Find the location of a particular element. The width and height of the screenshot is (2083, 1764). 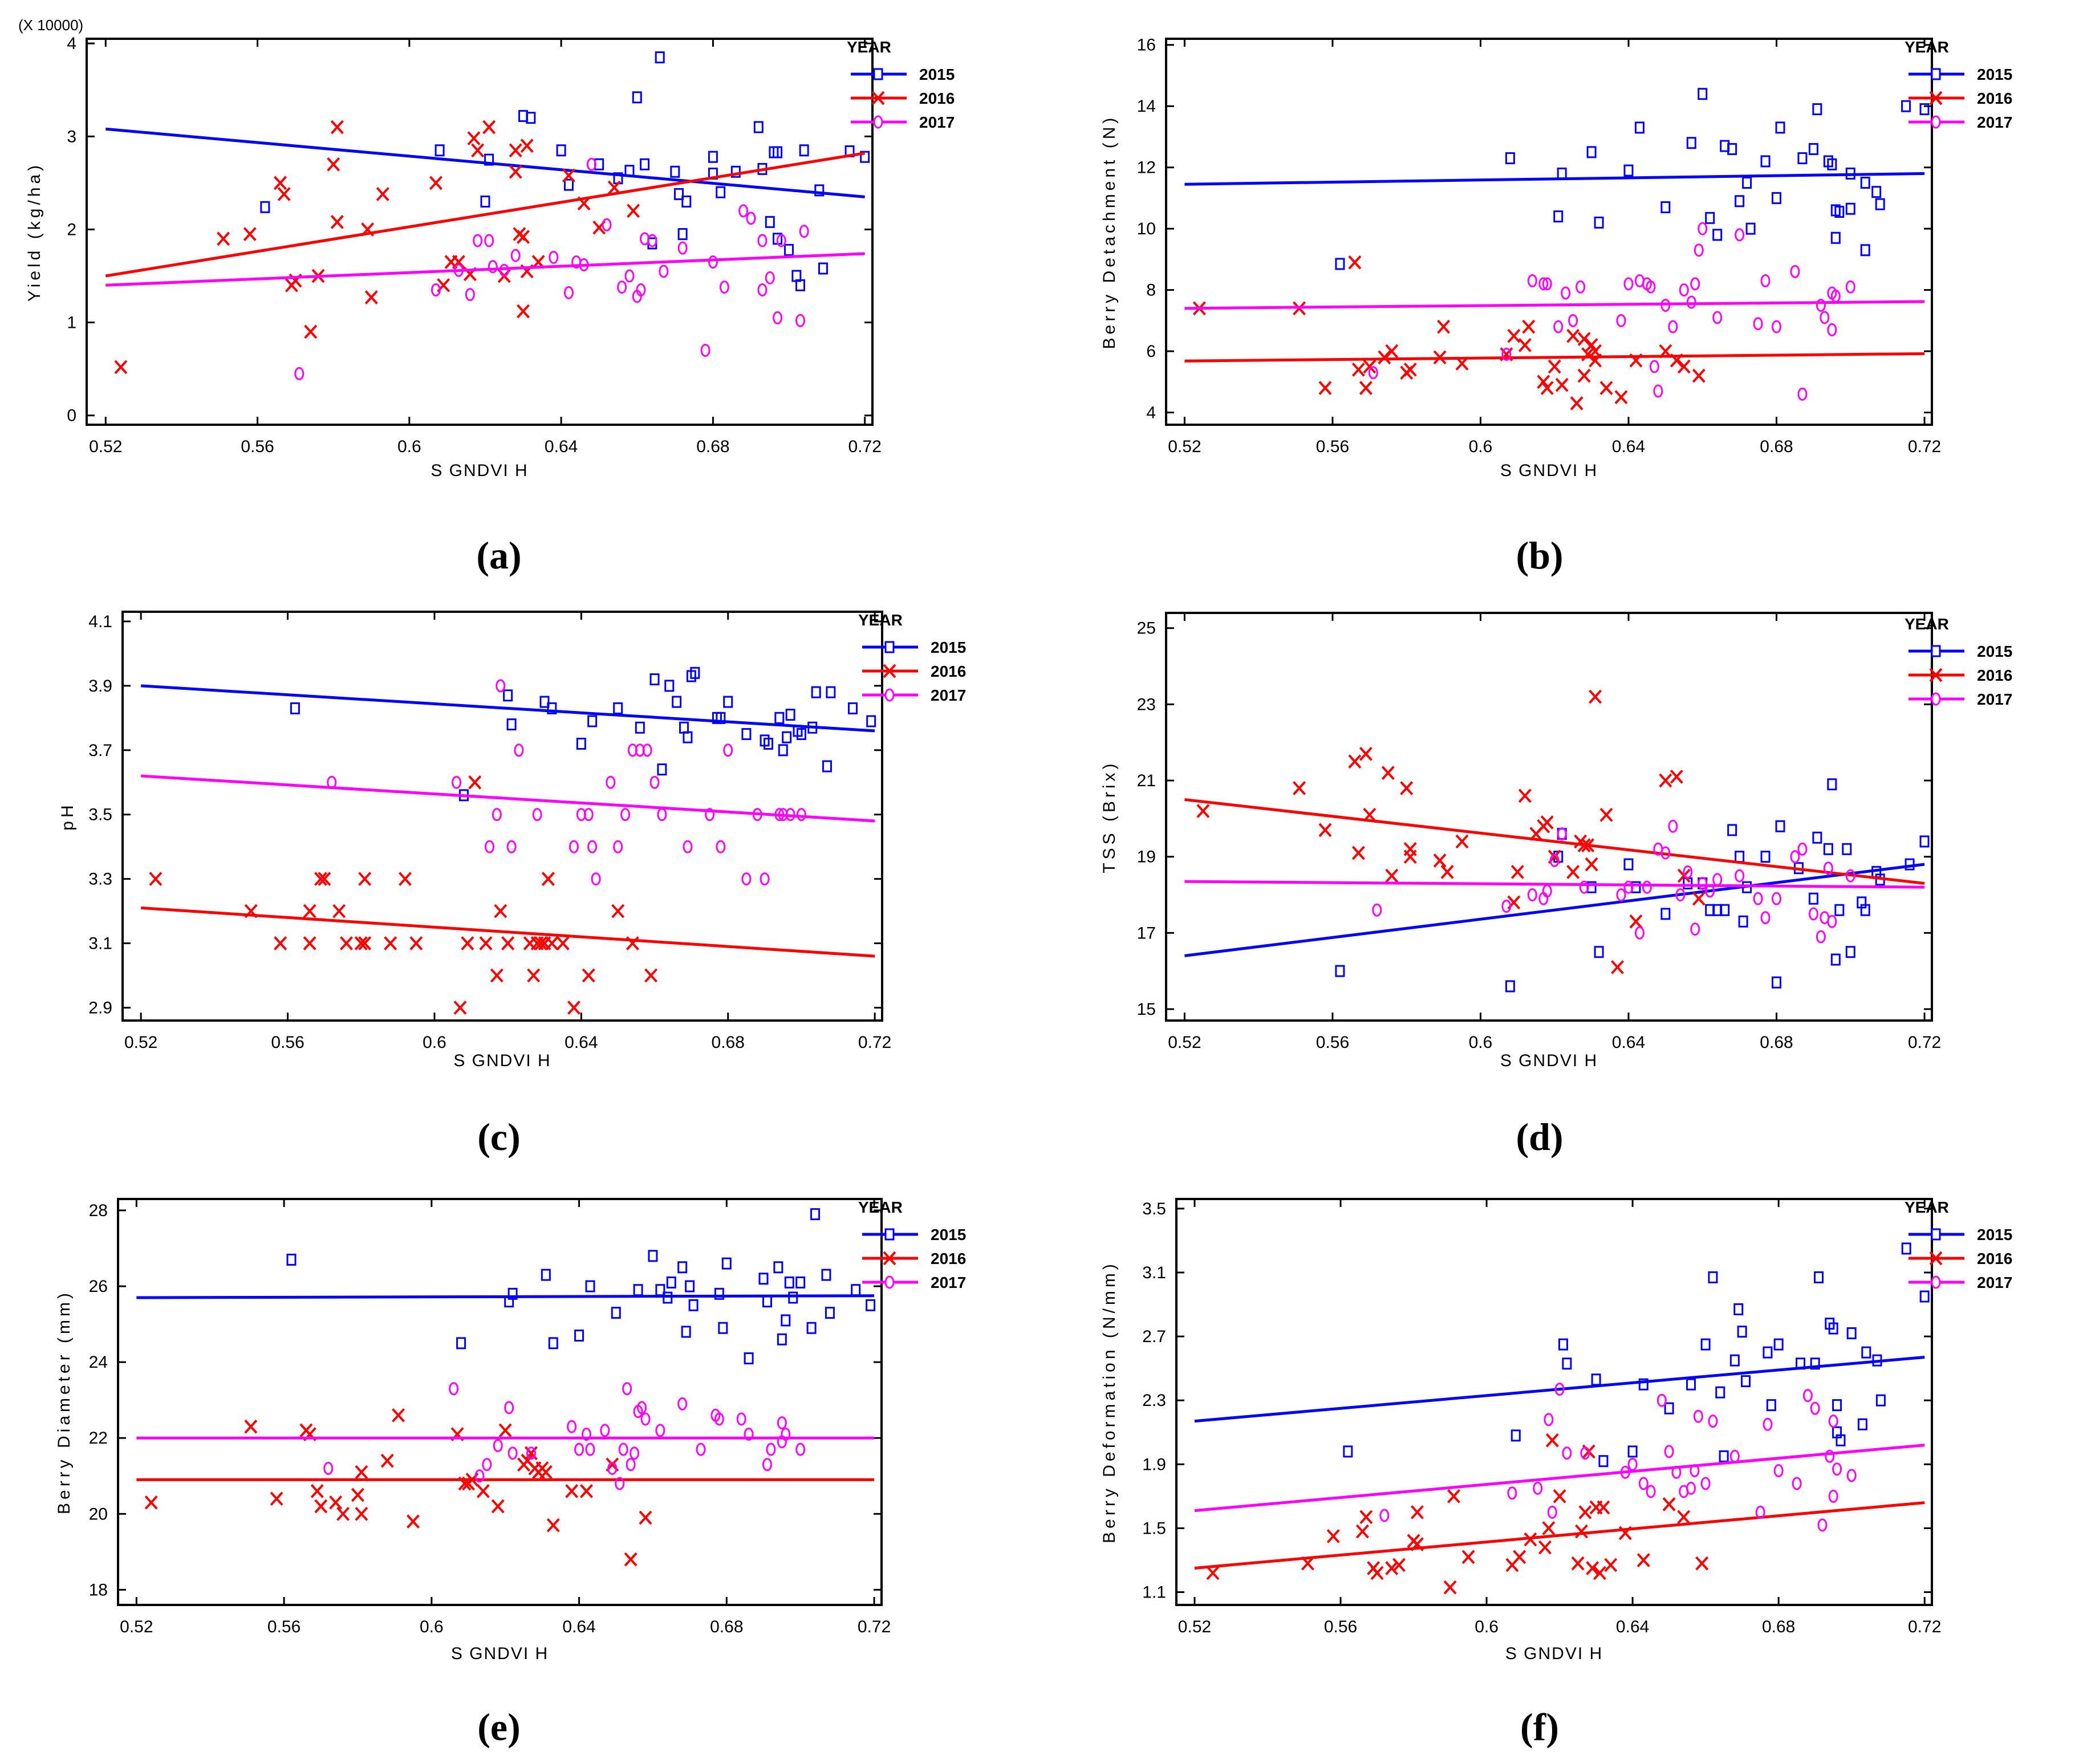

legend-label-2017: 2017 is located at coordinates (1994, 699).